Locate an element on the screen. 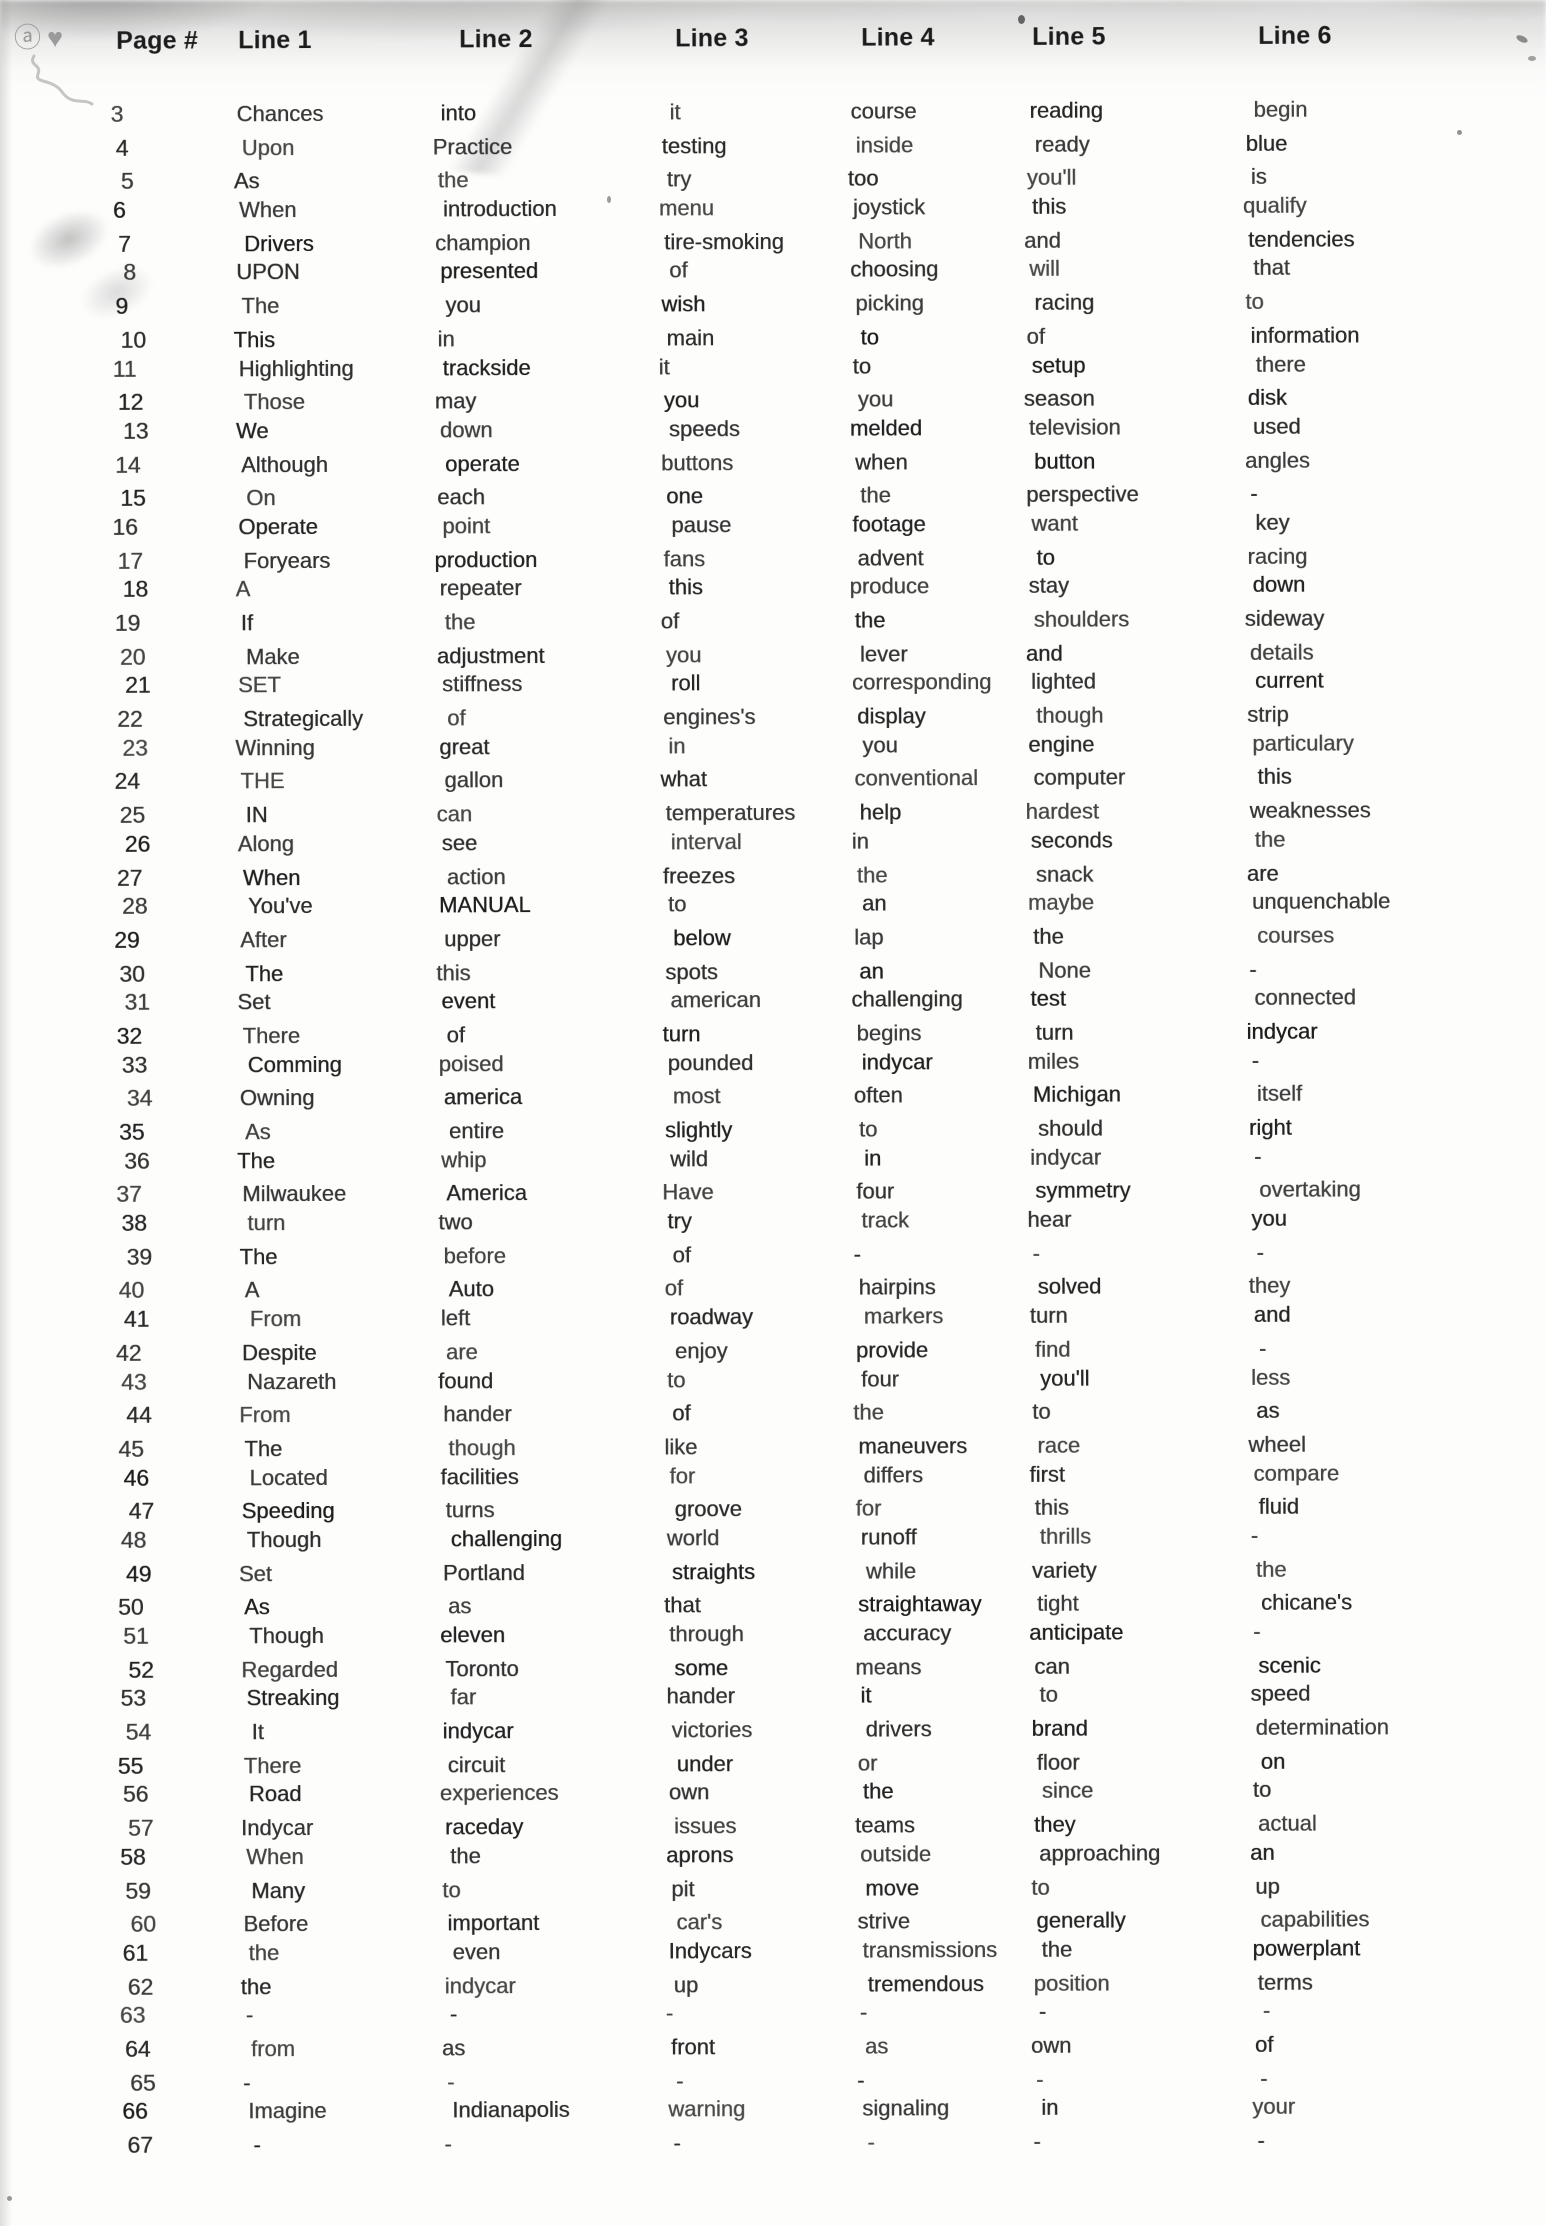 This screenshot has width=1546, height=2226. word-cell: that is located at coordinates (682, 1605).